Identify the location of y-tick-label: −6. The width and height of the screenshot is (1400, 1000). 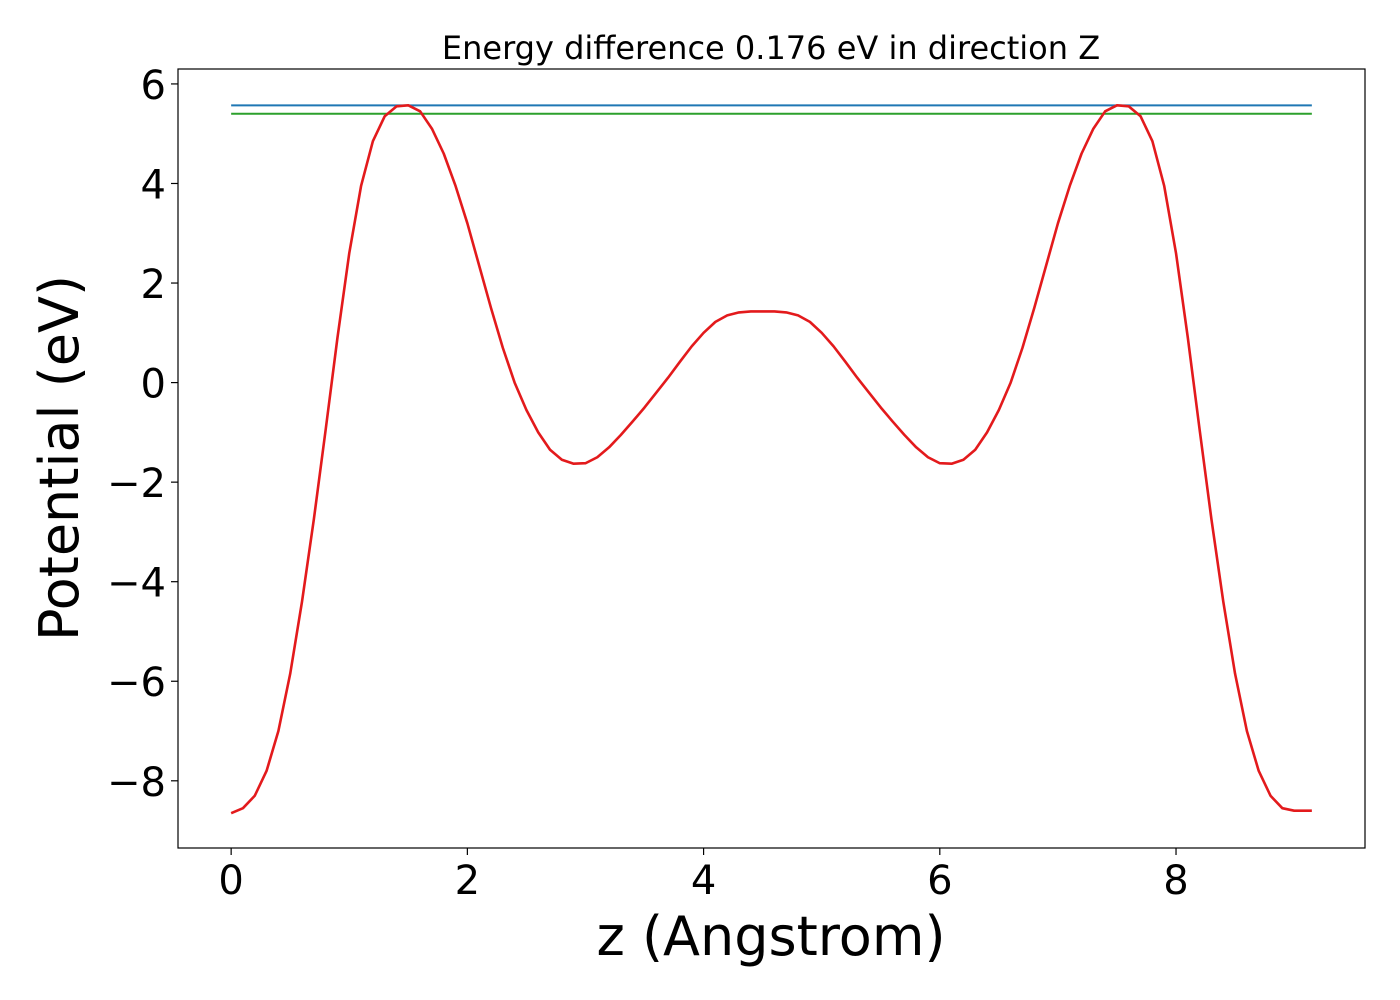
(136, 683).